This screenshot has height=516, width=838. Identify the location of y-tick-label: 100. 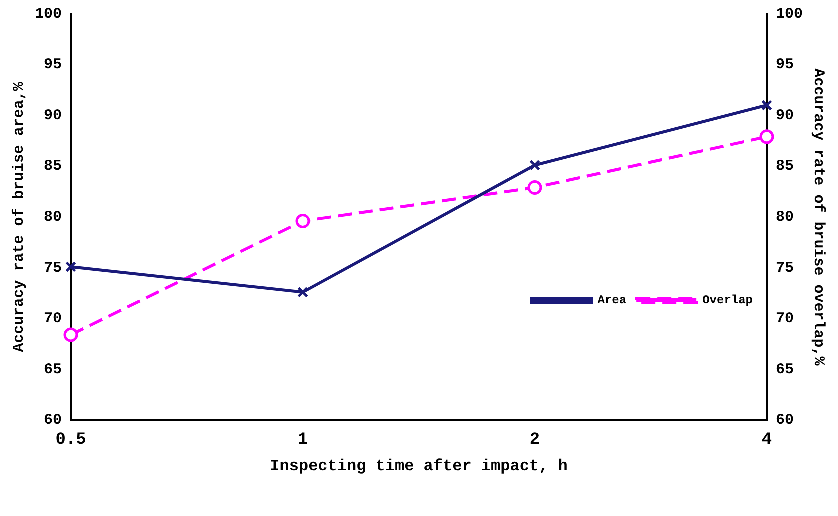
(48, 14).